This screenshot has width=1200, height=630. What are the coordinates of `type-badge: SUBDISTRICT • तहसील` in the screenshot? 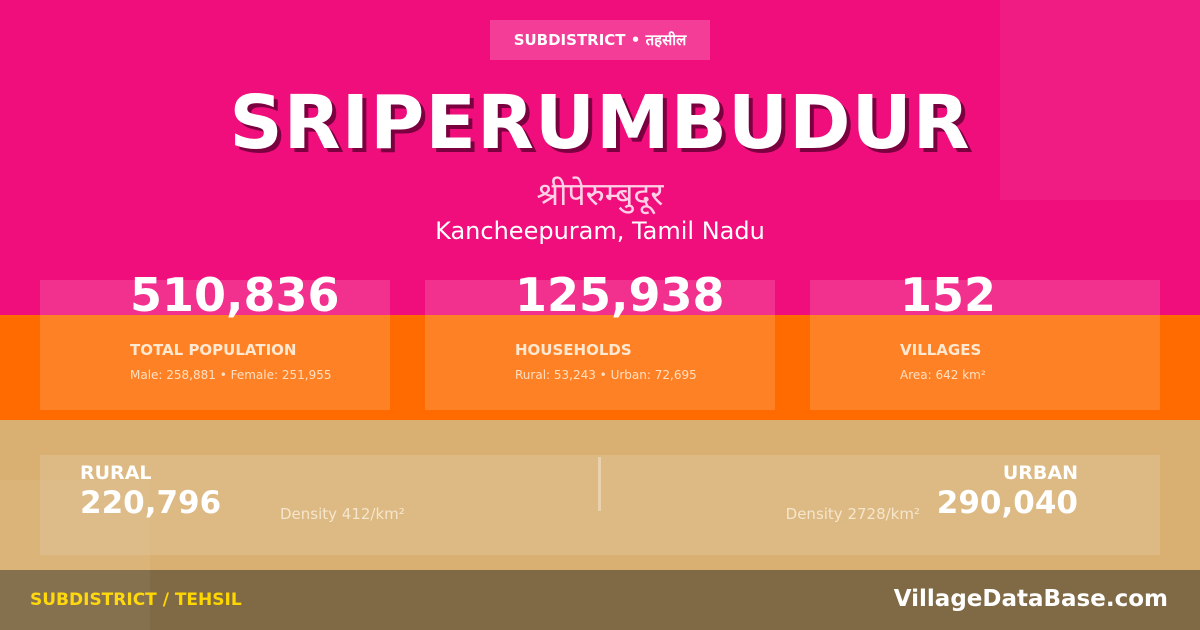 It's located at (600, 40).